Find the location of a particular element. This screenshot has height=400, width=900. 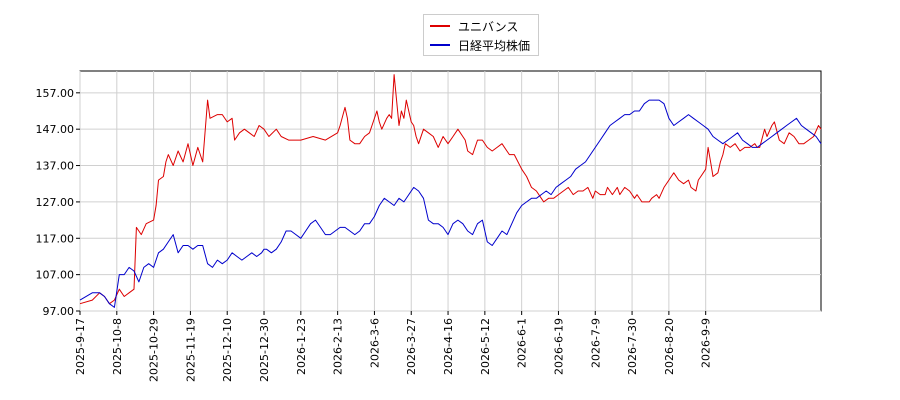

x-tick-label: 2025-9-17 is located at coordinates (80, 346).